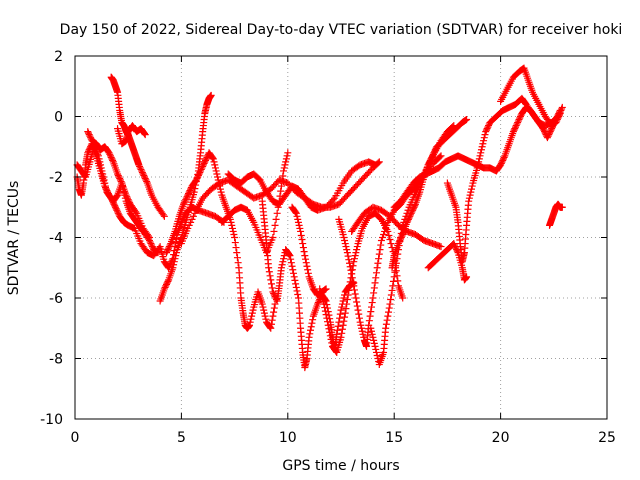 This screenshot has width=640, height=480. I want to click on x-tick-label: 0, so click(75, 438).